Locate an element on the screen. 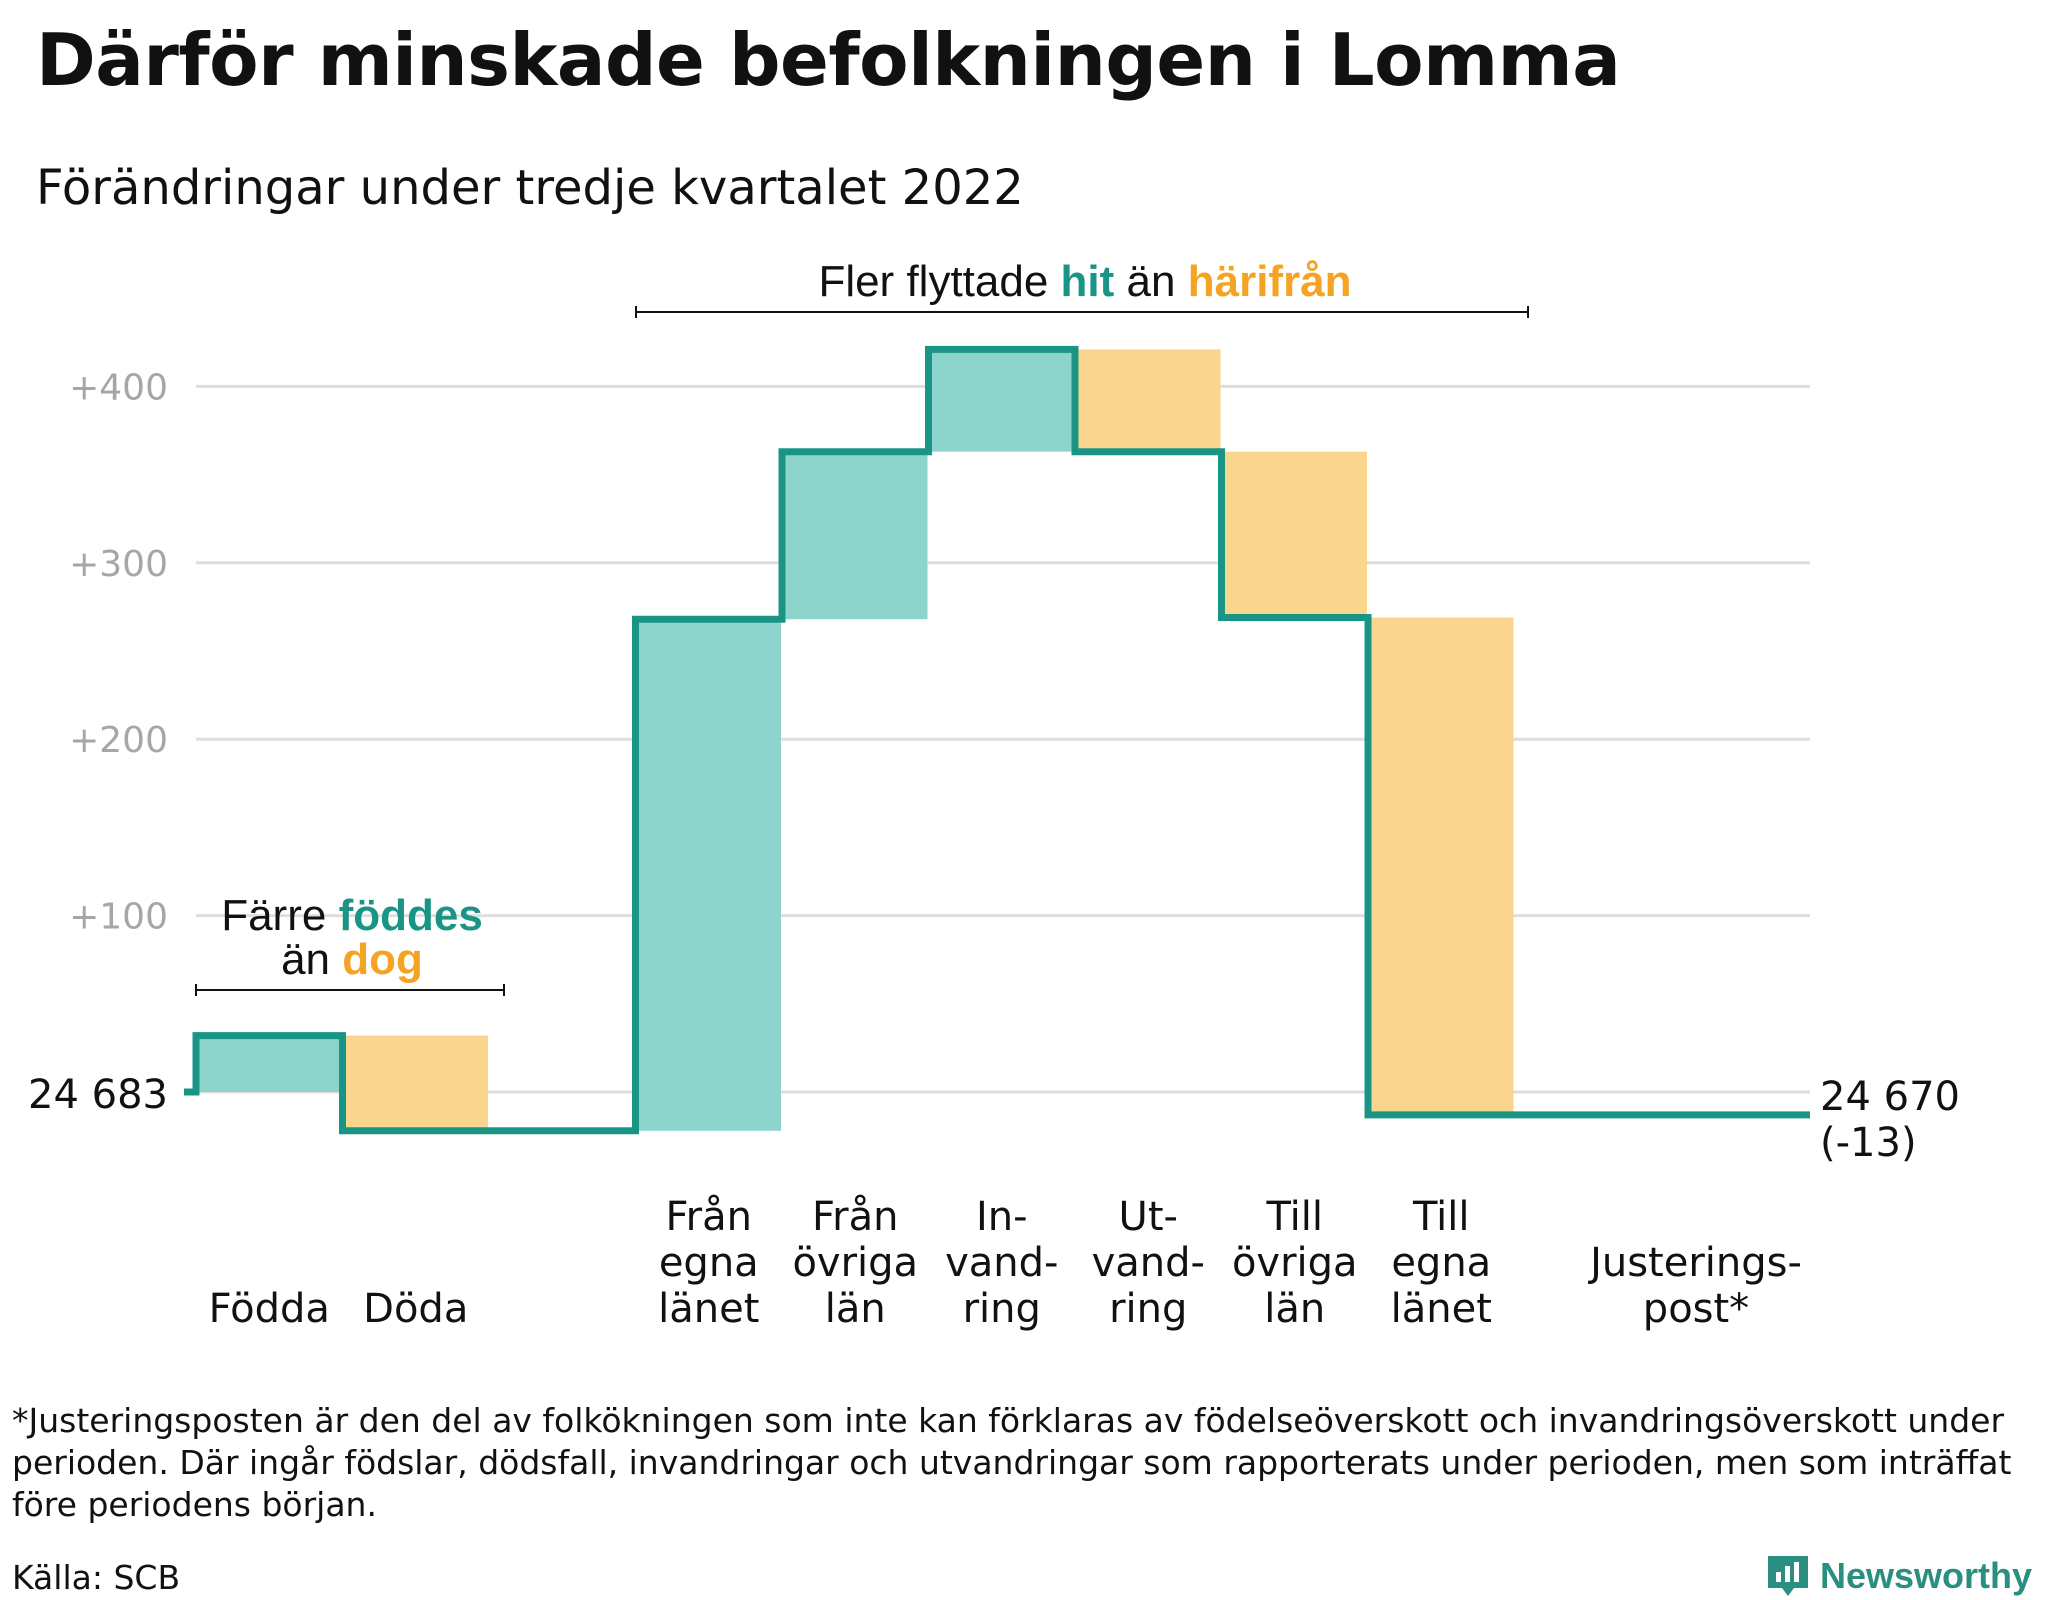 The width and height of the screenshot is (2048, 1600). birth-annotation-accent2: dog is located at coordinates (382, 959).